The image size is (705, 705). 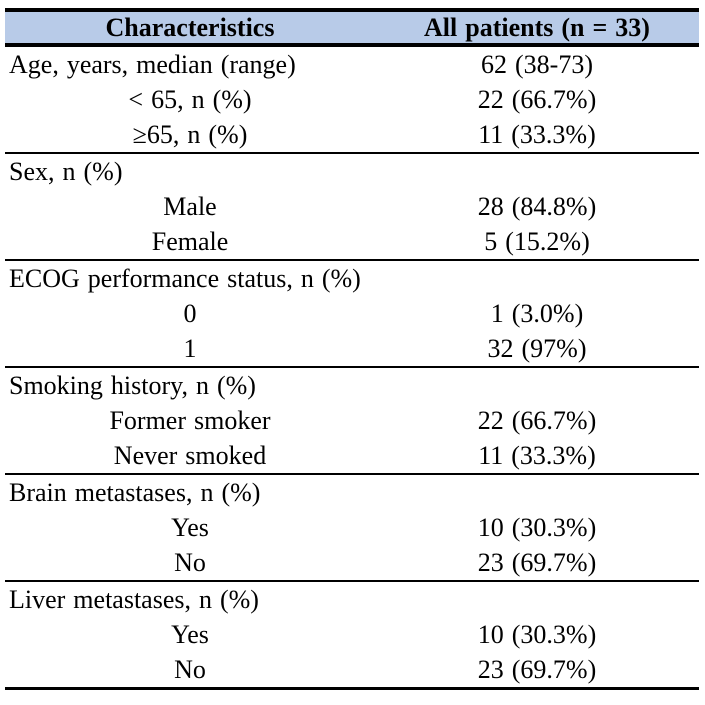 I want to click on row-sex-male: Male 28 (84.8%), so click(x=352, y=206).